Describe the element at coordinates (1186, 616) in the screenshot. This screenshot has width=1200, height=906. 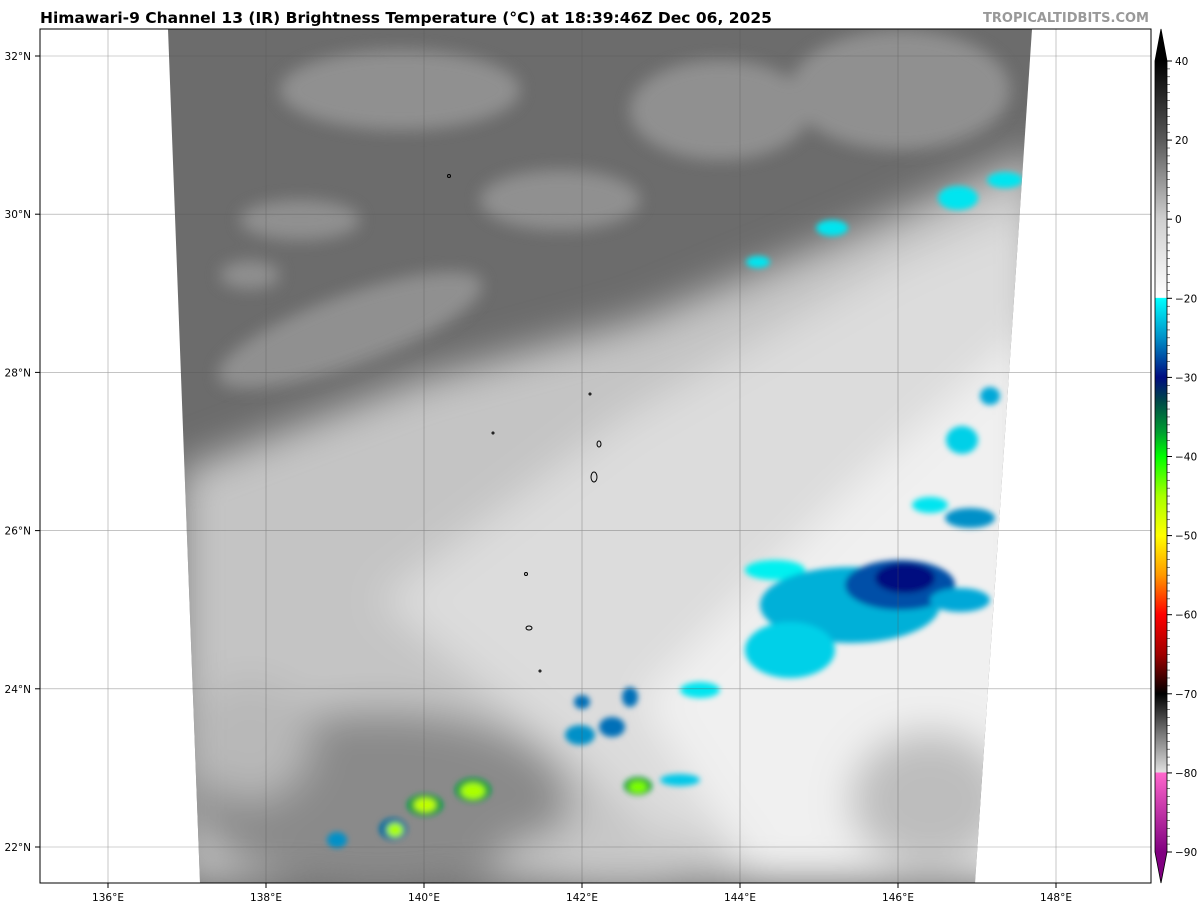
I see `colorbar-tick-label: −60` at that location.